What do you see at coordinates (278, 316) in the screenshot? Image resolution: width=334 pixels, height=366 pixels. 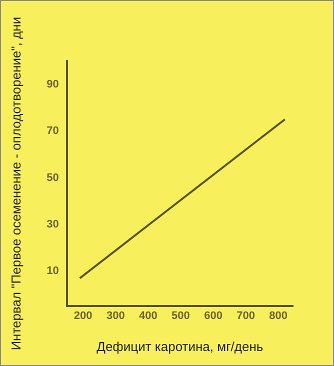 I see `x-tick-label: 800` at bounding box center [278, 316].